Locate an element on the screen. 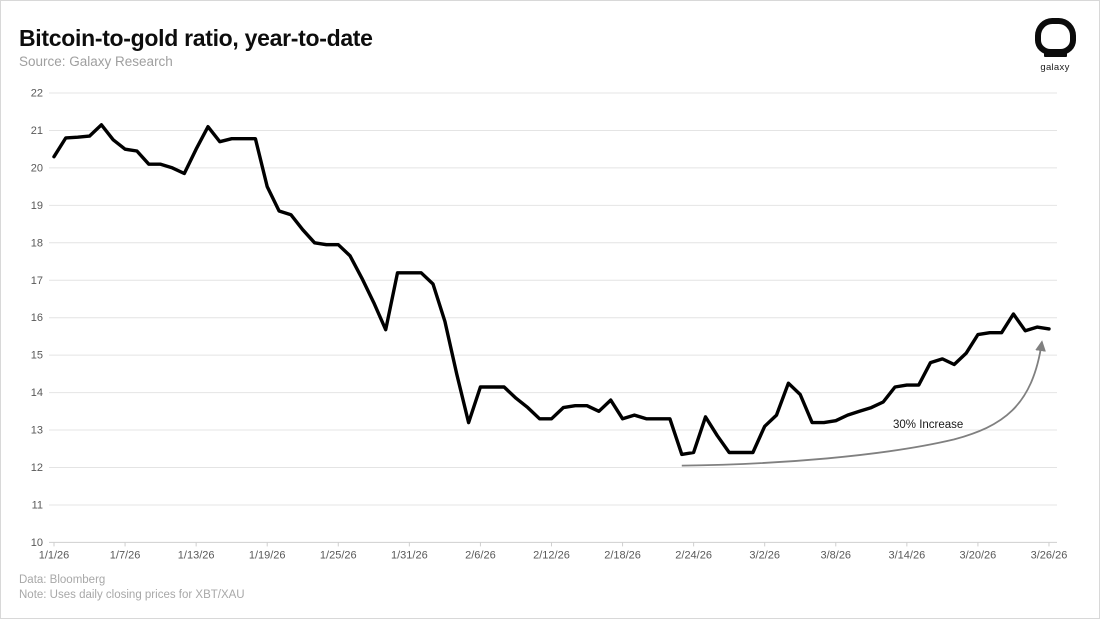  y-axis-labels: 10 11 12 13 14 15 16 17 18 19 20 21 22 is located at coordinates (37, 318).